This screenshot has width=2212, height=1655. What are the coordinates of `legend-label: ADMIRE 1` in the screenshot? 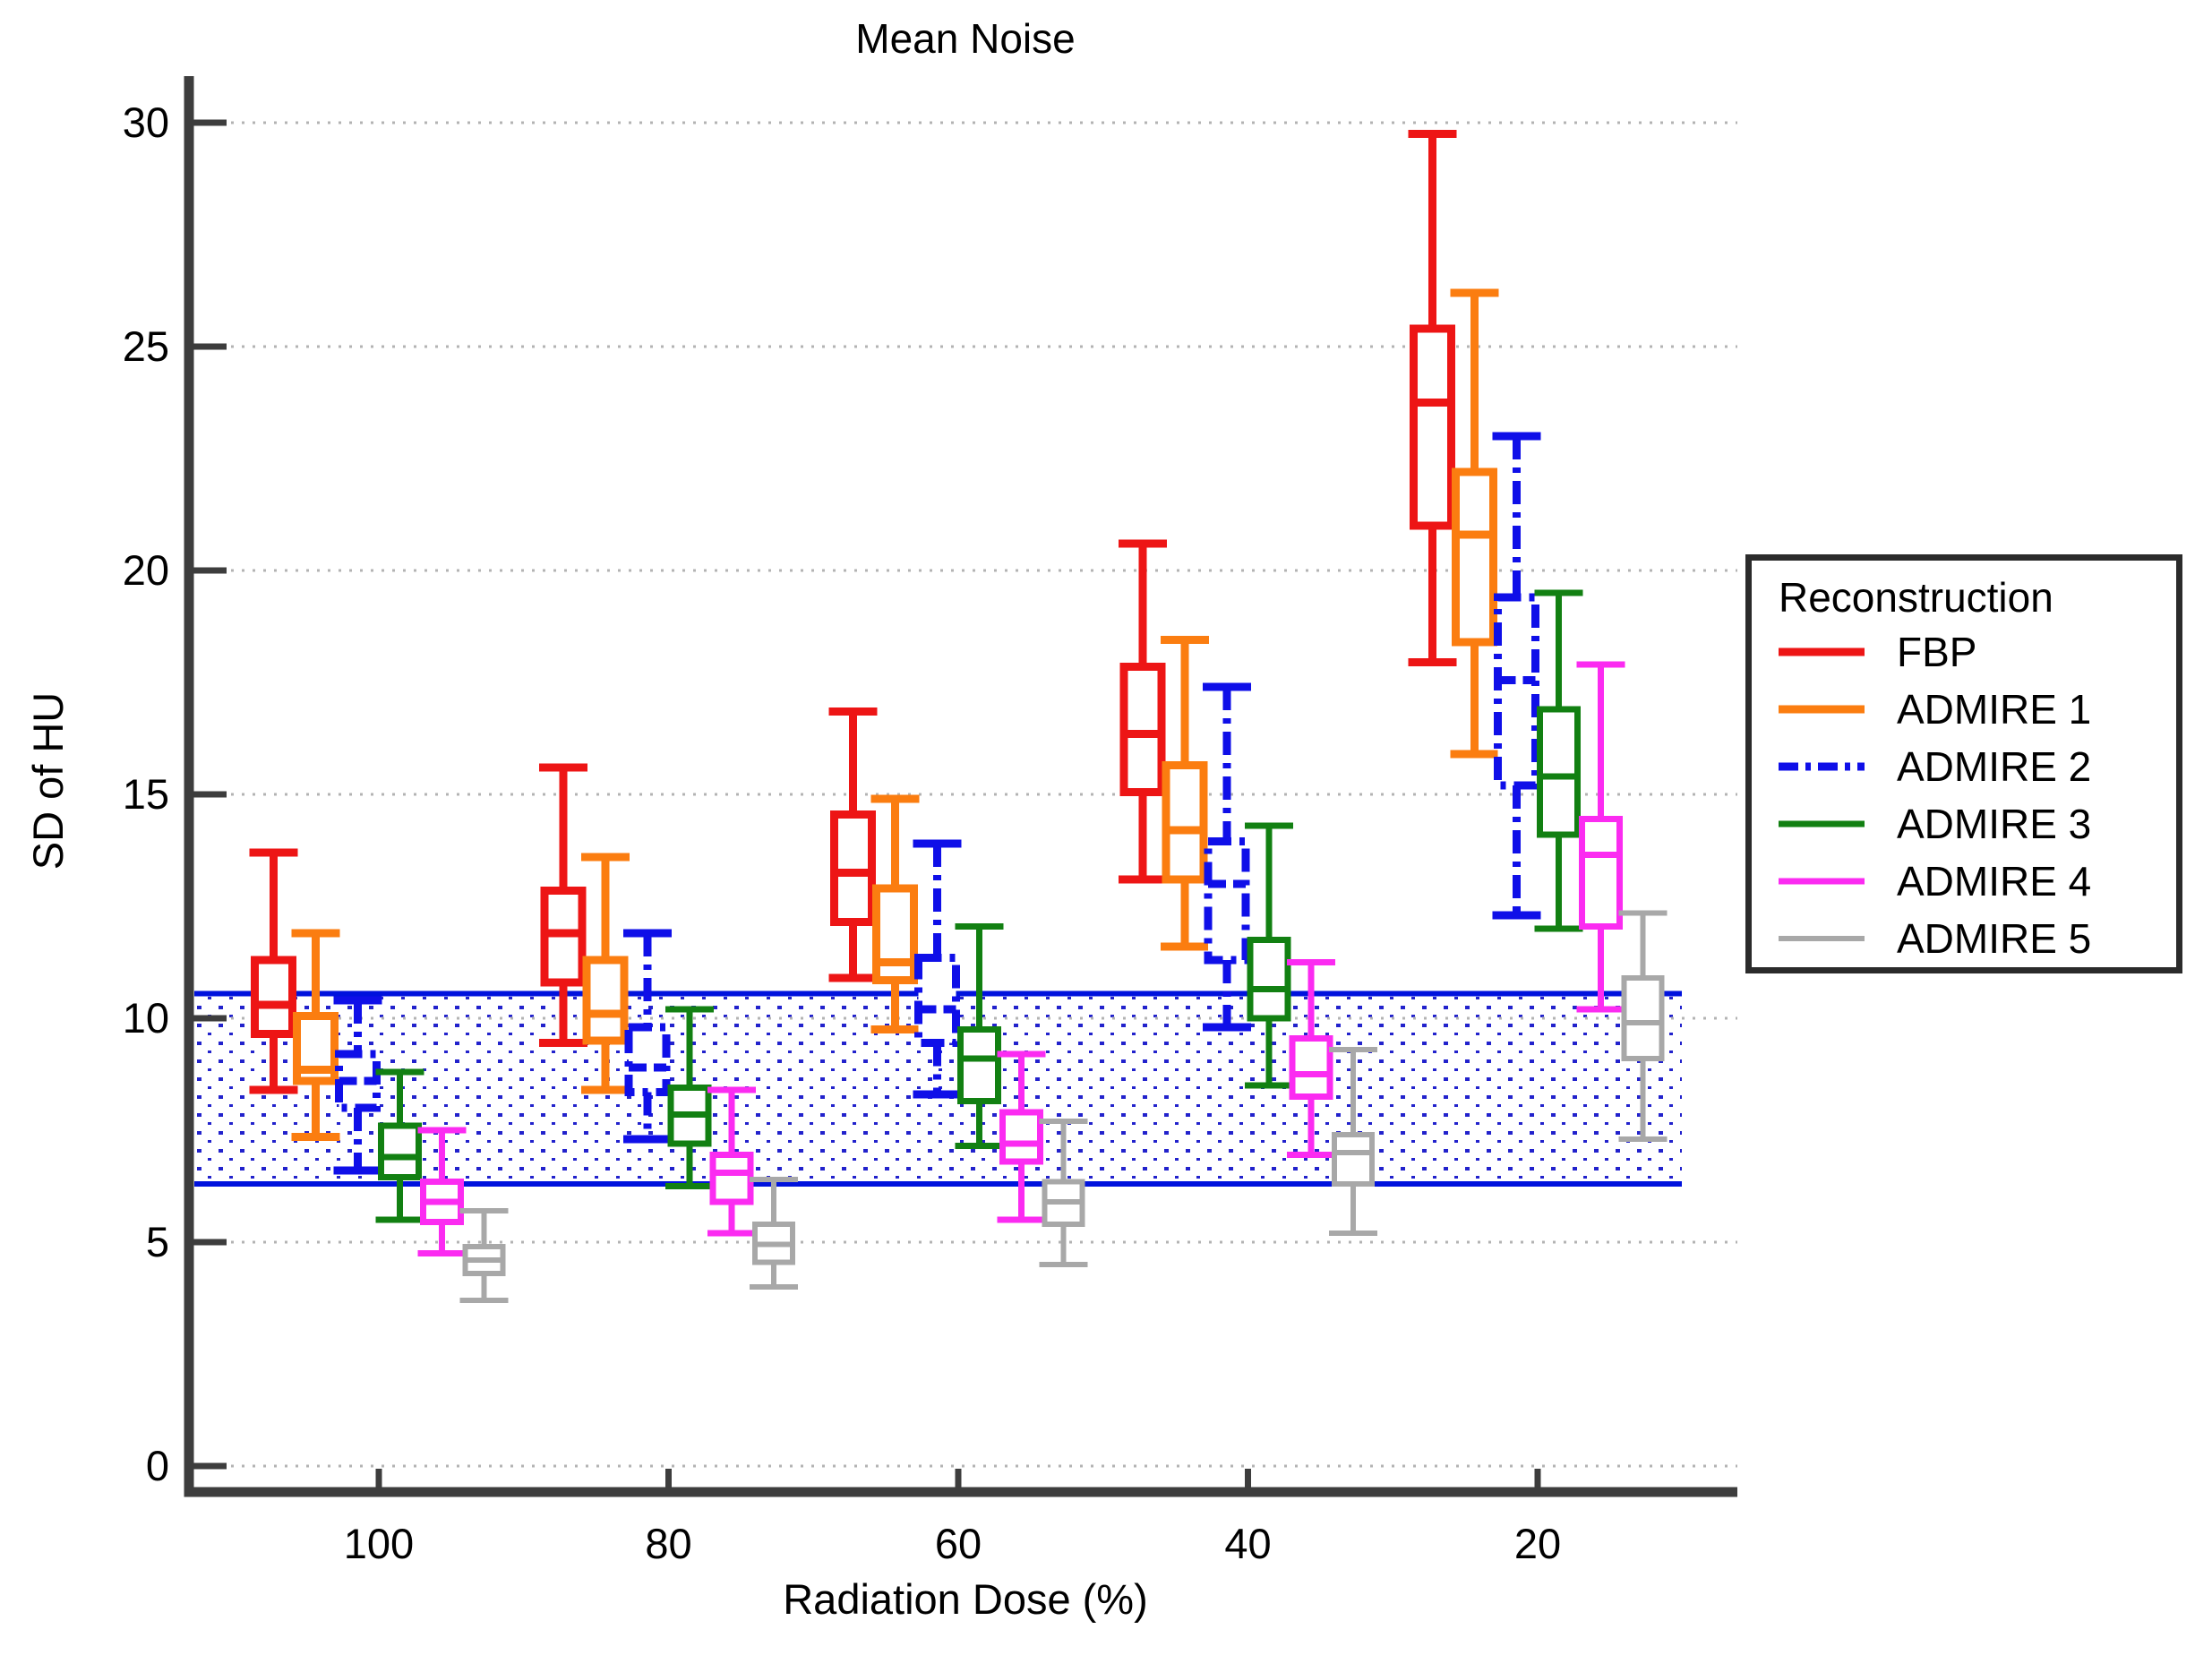 It's located at (1994, 709).